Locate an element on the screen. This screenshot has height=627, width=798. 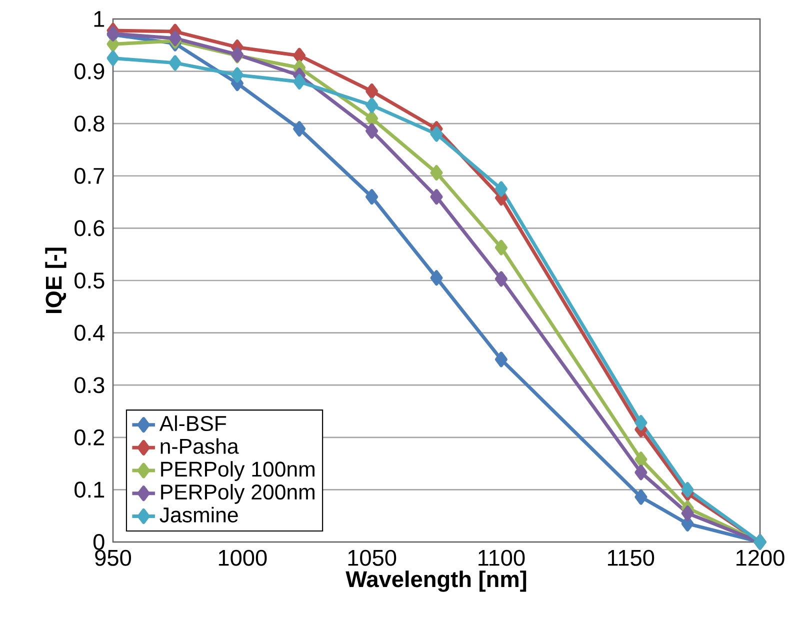
x-tick-label: 1000 is located at coordinates (242, 558).